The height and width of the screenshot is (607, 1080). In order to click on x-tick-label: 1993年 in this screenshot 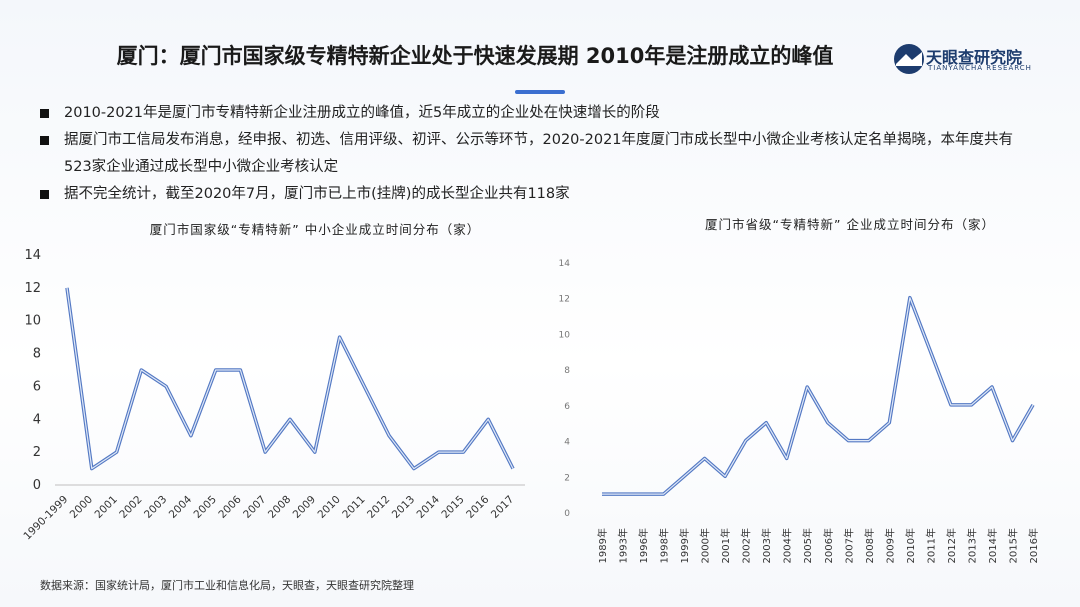, I will do `click(623, 545)`.